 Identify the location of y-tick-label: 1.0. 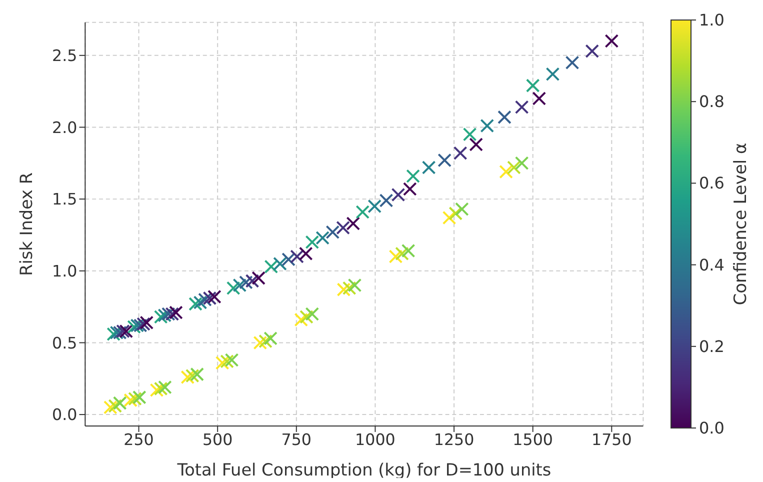
(65, 271).